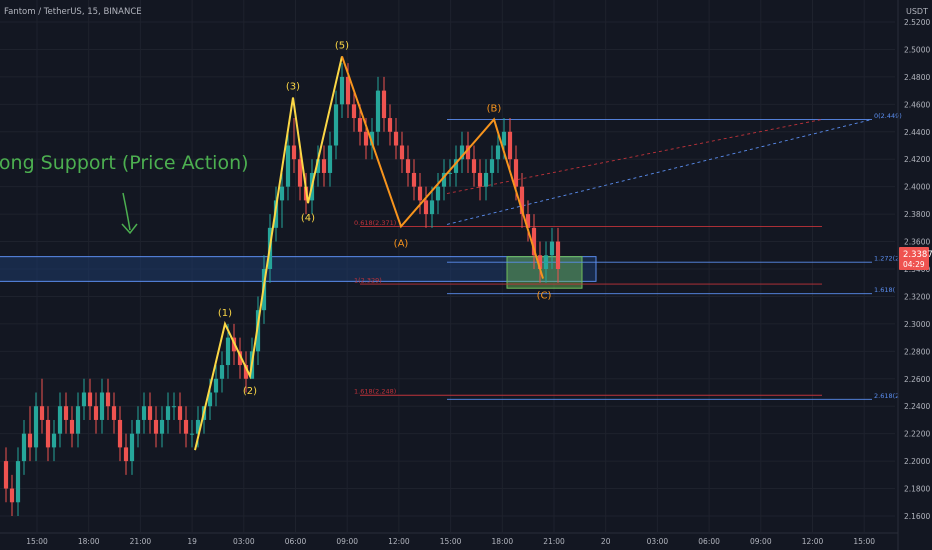 The height and width of the screenshot is (550, 932). Describe the element at coordinates (917, 461) in the screenshot. I see `y-tick-label: 2.2000` at that location.